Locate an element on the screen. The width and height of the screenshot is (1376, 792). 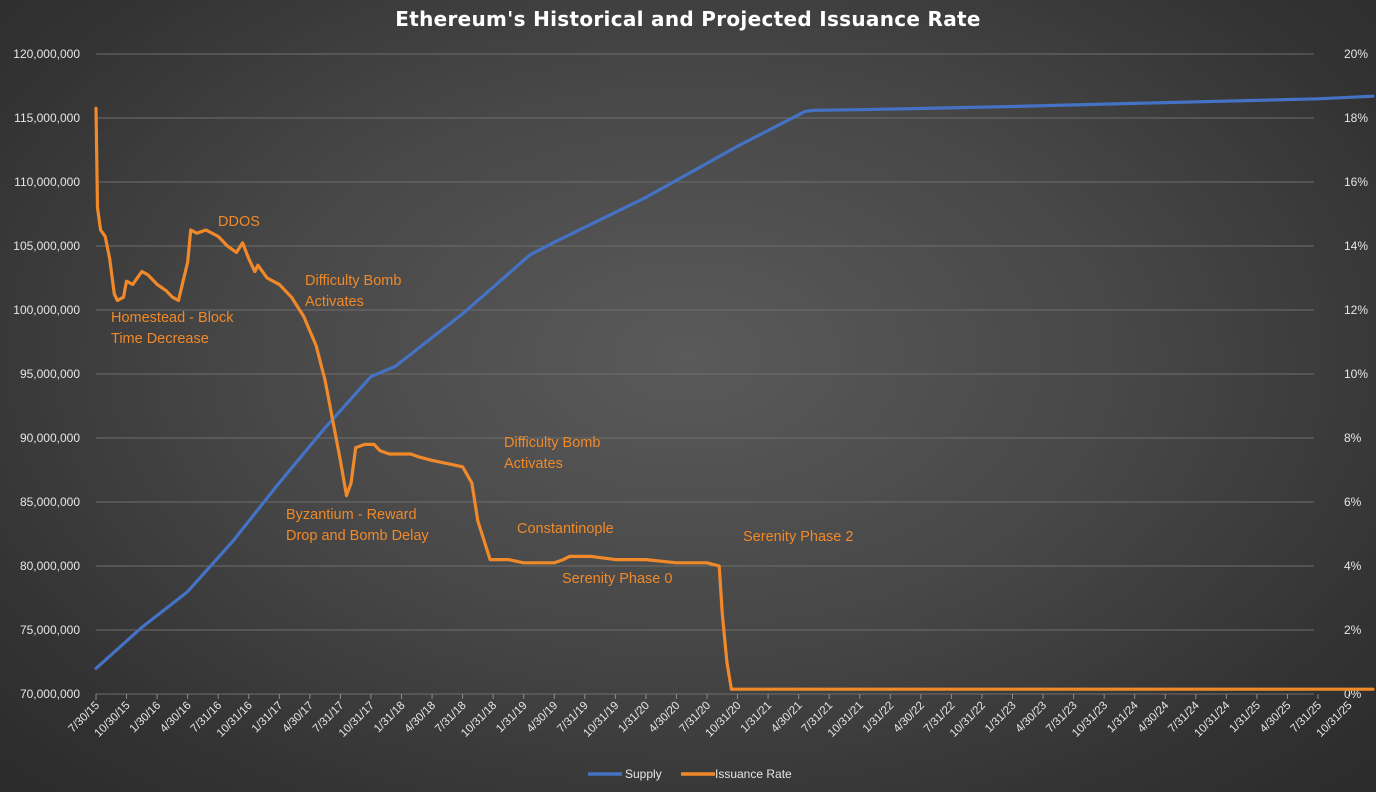
x-tick-label: 1/31/22 is located at coordinates (879, 718).